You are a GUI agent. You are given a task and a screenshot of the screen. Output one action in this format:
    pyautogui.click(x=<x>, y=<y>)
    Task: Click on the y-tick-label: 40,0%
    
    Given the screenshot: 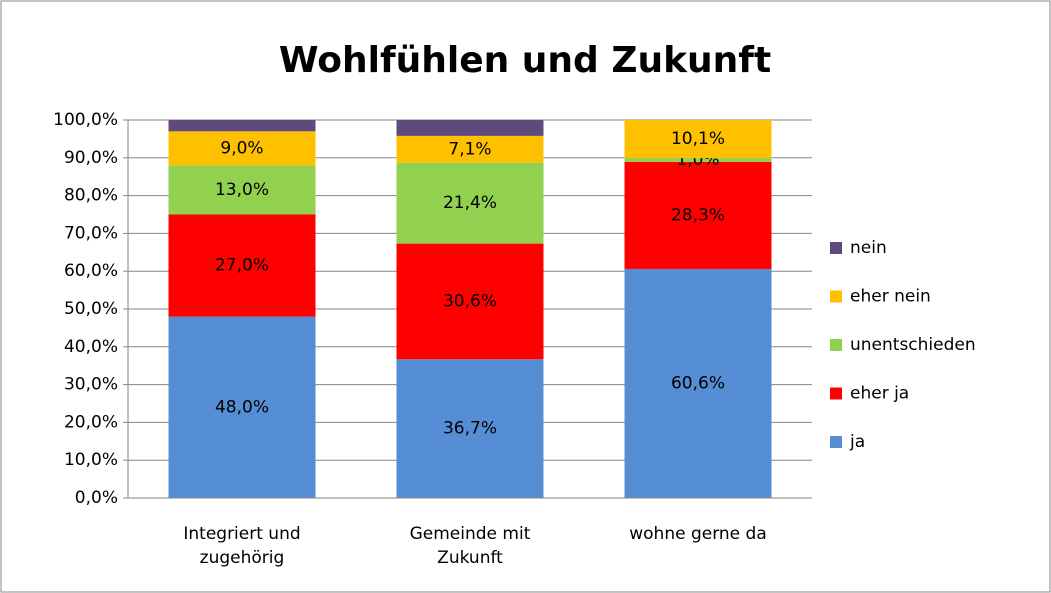 What is the action you would take?
    pyautogui.click(x=91, y=347)
    